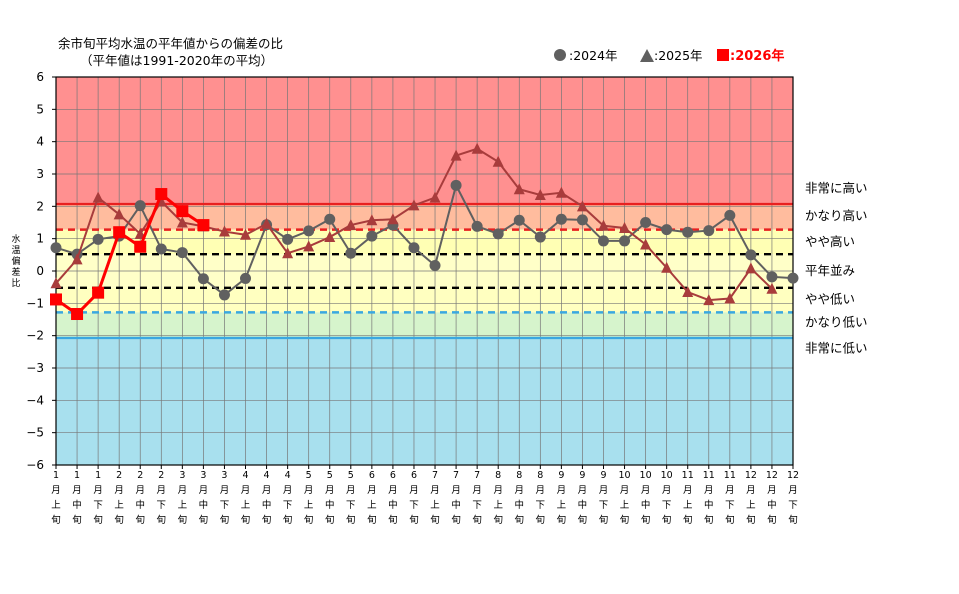 This screenshot has width=959, height=594. What do you see at coordinates (35, 336) in the screenshot?
I see `y-tick-label: −2` at bounding box center [35, 336].